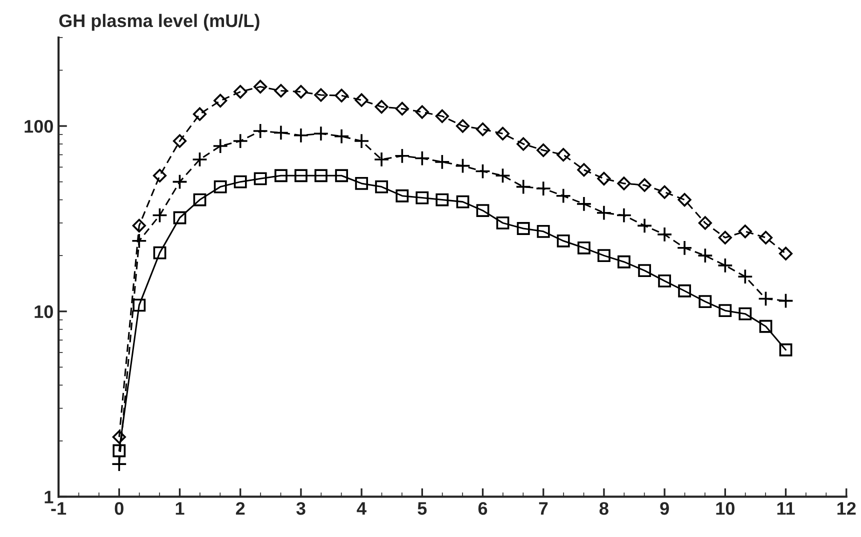  Describe the element at coordinates (483, 508) in the screenshot. I see `x-tick-label: 6` at that location.